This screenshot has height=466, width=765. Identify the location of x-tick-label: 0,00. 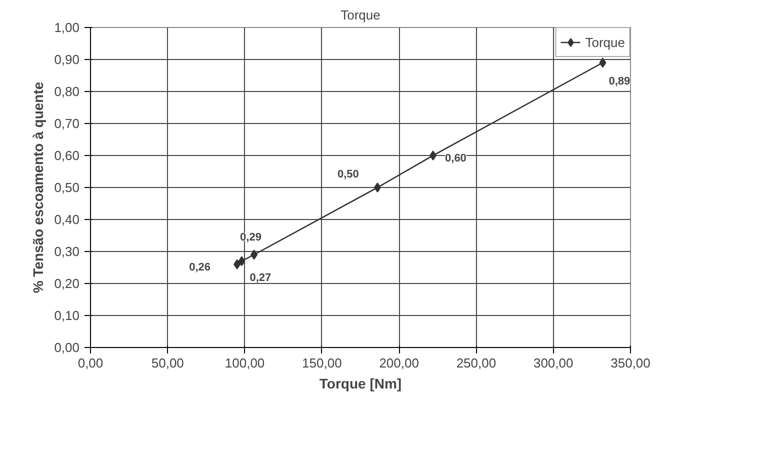
(91, 363).